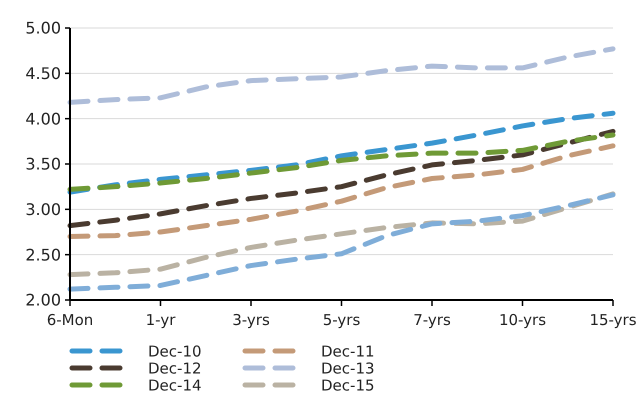 This screenshot has width=638, height=409. Describe the element at coordinates (161, 320) in the screenshot. I see `x-tick-label: 1-yr` at that location.